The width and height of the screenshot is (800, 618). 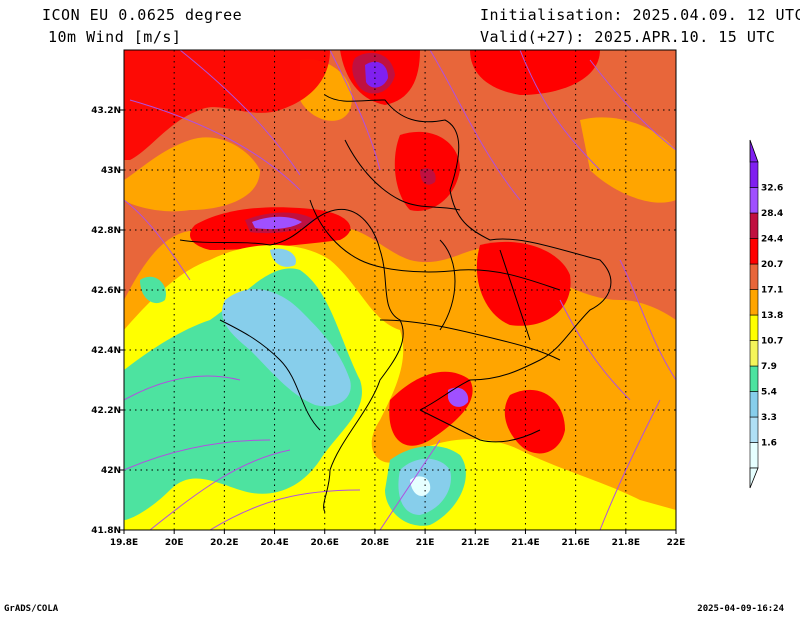 What do you see at coordinates (111, 171) in the screenshot?
I see `lat-tick-label: 43N` at bounding box center [111, 171].